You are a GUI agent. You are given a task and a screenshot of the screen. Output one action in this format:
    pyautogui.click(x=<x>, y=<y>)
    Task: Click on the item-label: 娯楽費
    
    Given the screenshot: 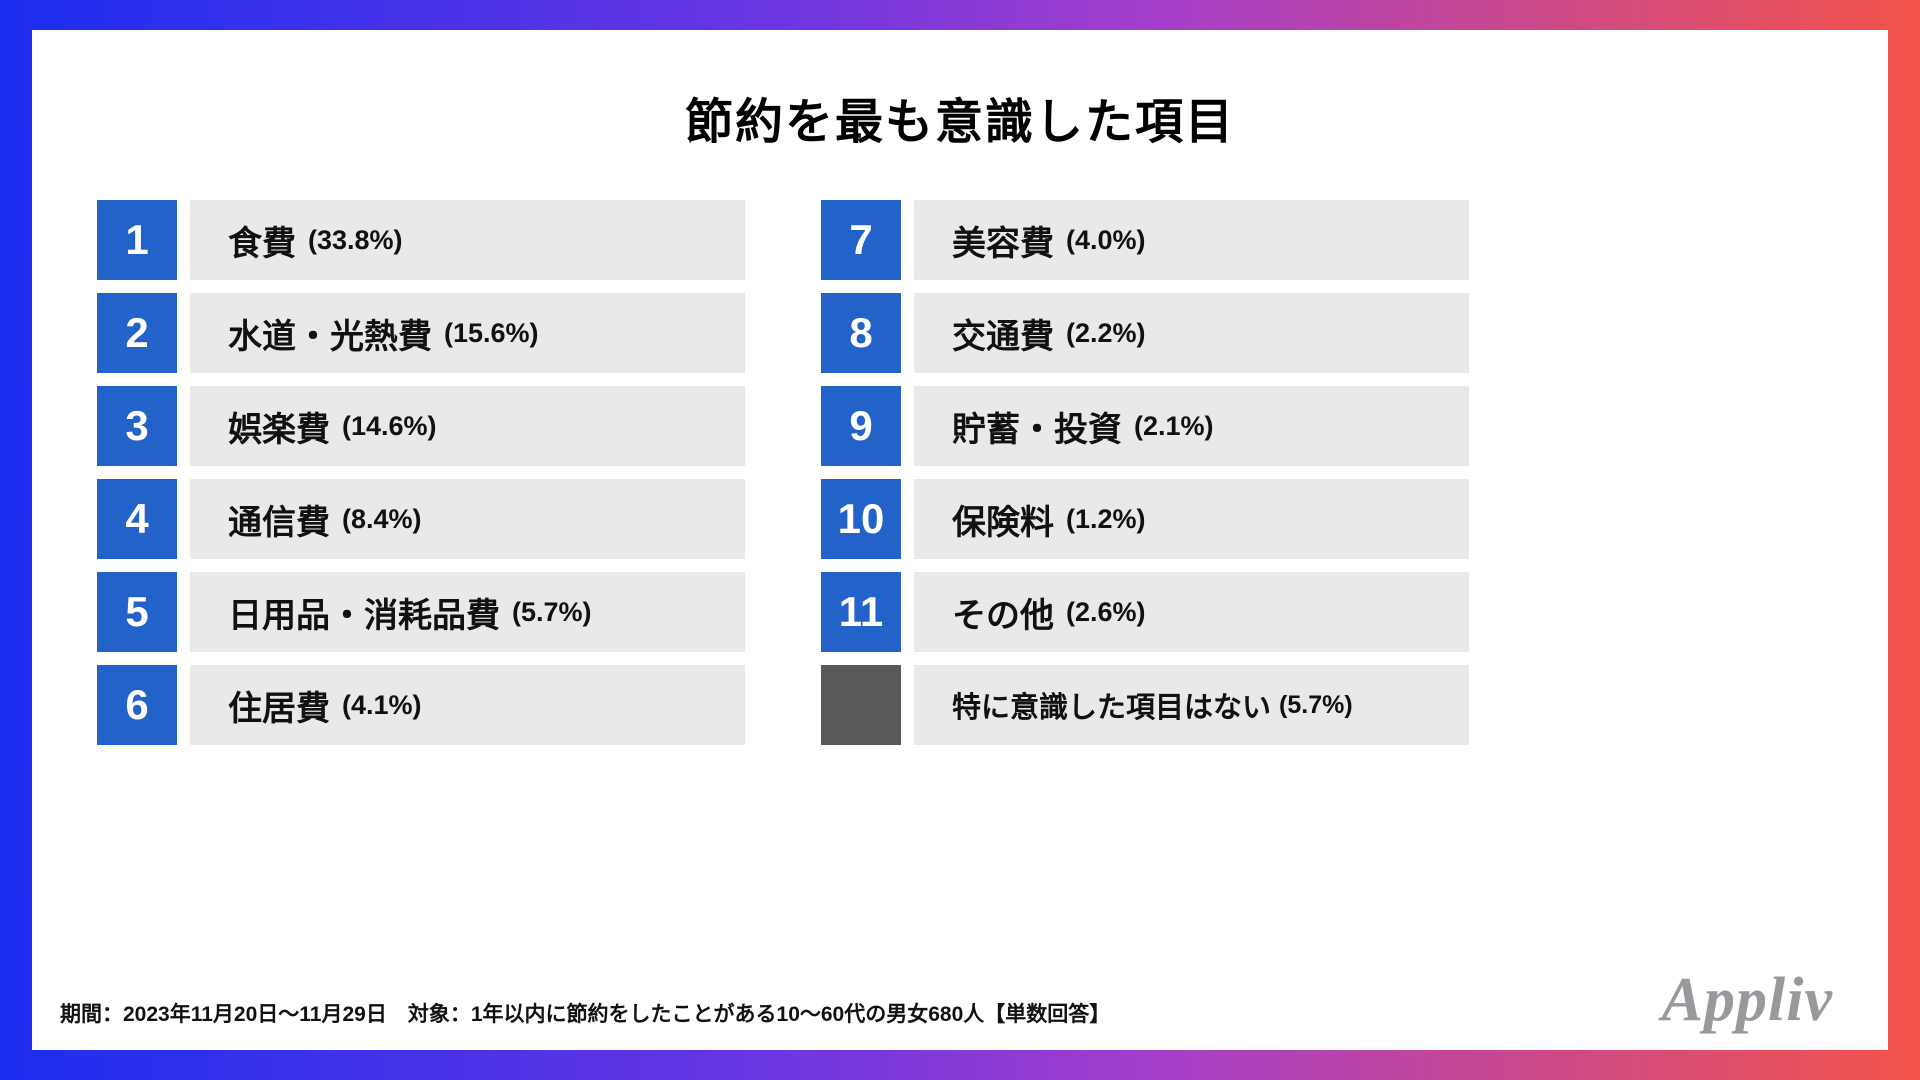 What is the action you would take?
    pyautogui.click(x=279, y=429)
    